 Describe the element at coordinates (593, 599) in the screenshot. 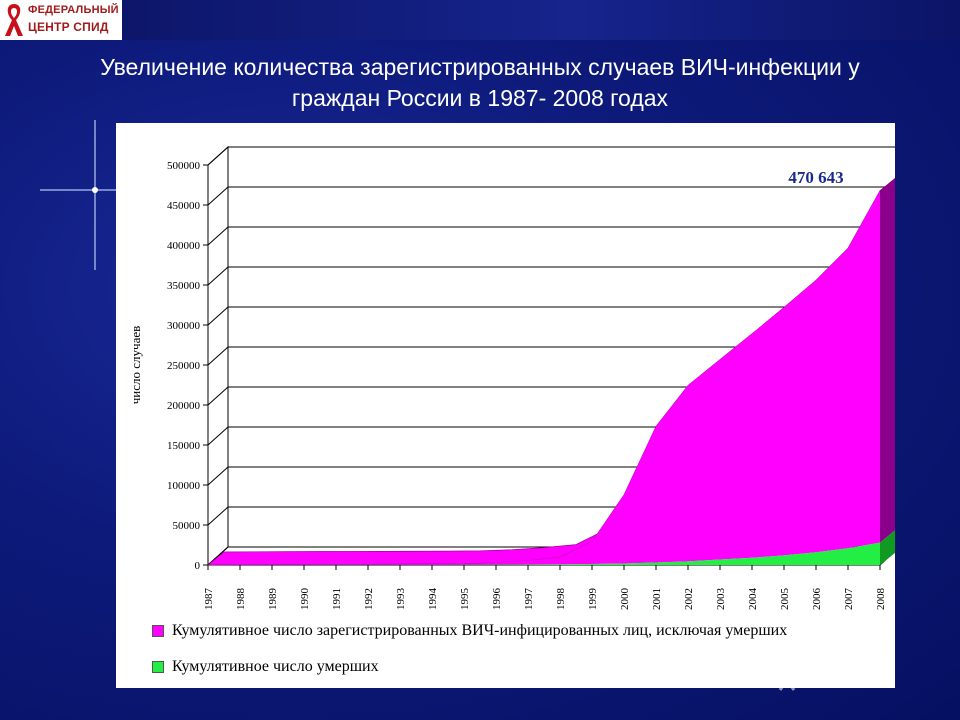

I see `x-tick-label: 1999` at that location.